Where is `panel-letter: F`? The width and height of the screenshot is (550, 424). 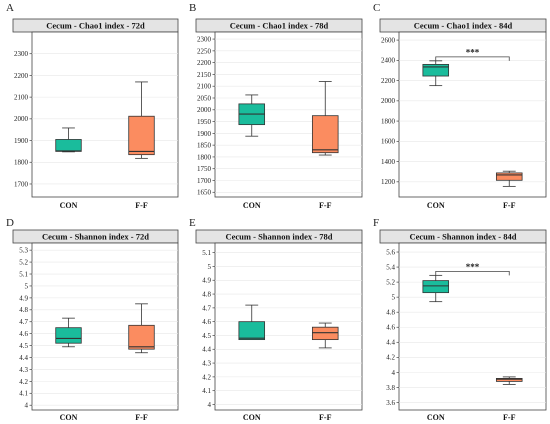 panel-letter: F is located at coordinates (376, 223).